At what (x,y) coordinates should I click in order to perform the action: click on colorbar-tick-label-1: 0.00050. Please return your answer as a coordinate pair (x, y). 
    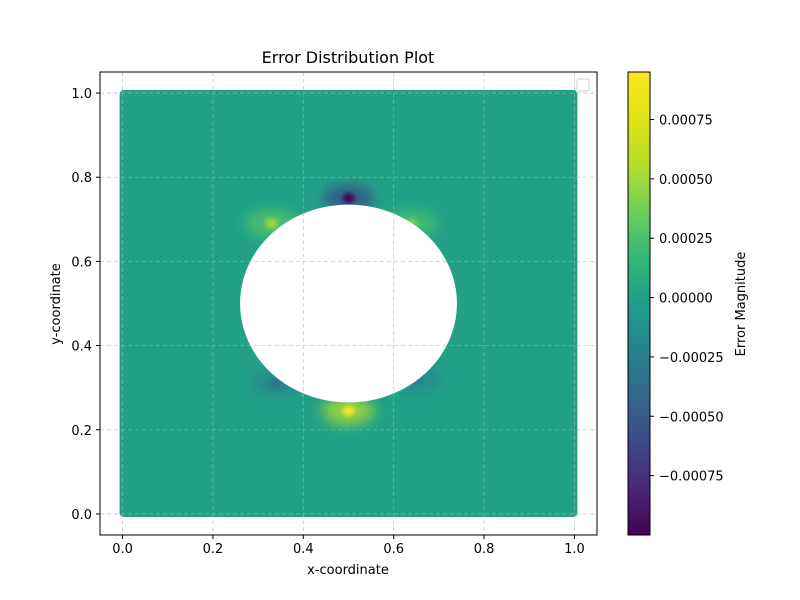
    Looking at the image, I should click on (686, 180).